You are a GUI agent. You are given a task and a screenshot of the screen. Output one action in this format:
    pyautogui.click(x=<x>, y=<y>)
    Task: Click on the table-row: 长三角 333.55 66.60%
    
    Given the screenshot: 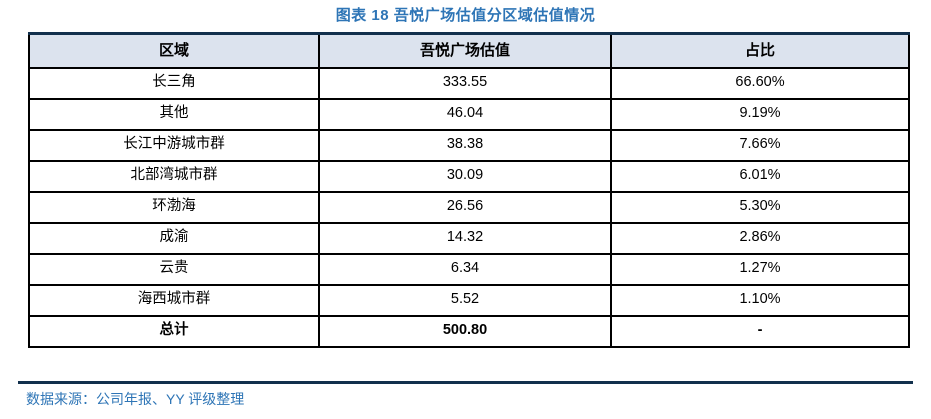 What is the action you would take?
    pyautogui.click(x=469, y=83)
    